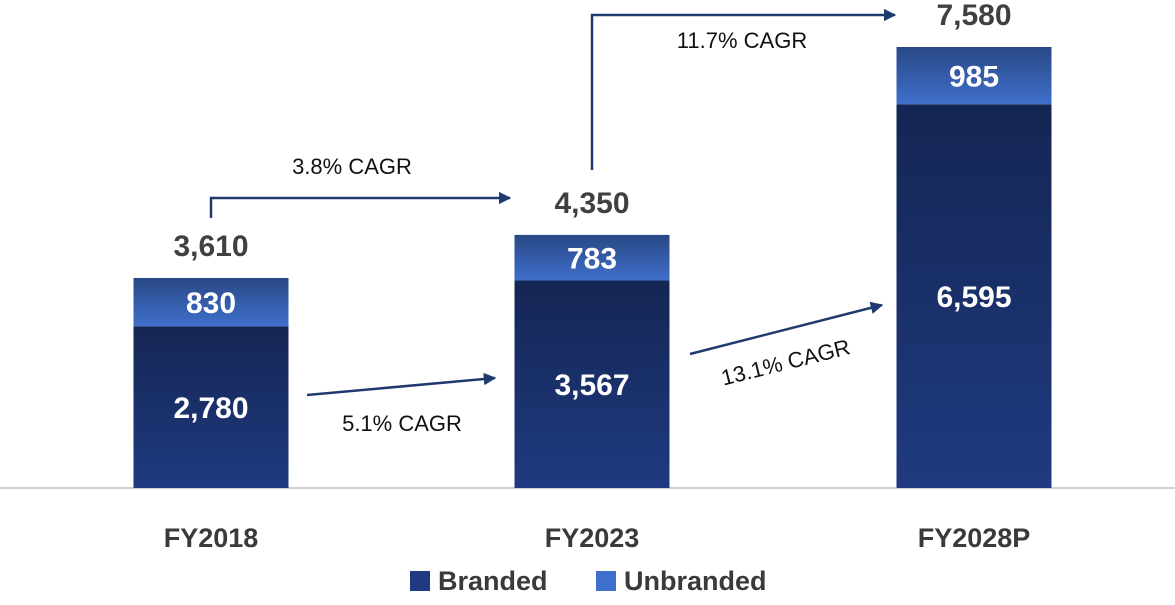  I want to click on x-tick-label: FY2018, so click(211, 538).